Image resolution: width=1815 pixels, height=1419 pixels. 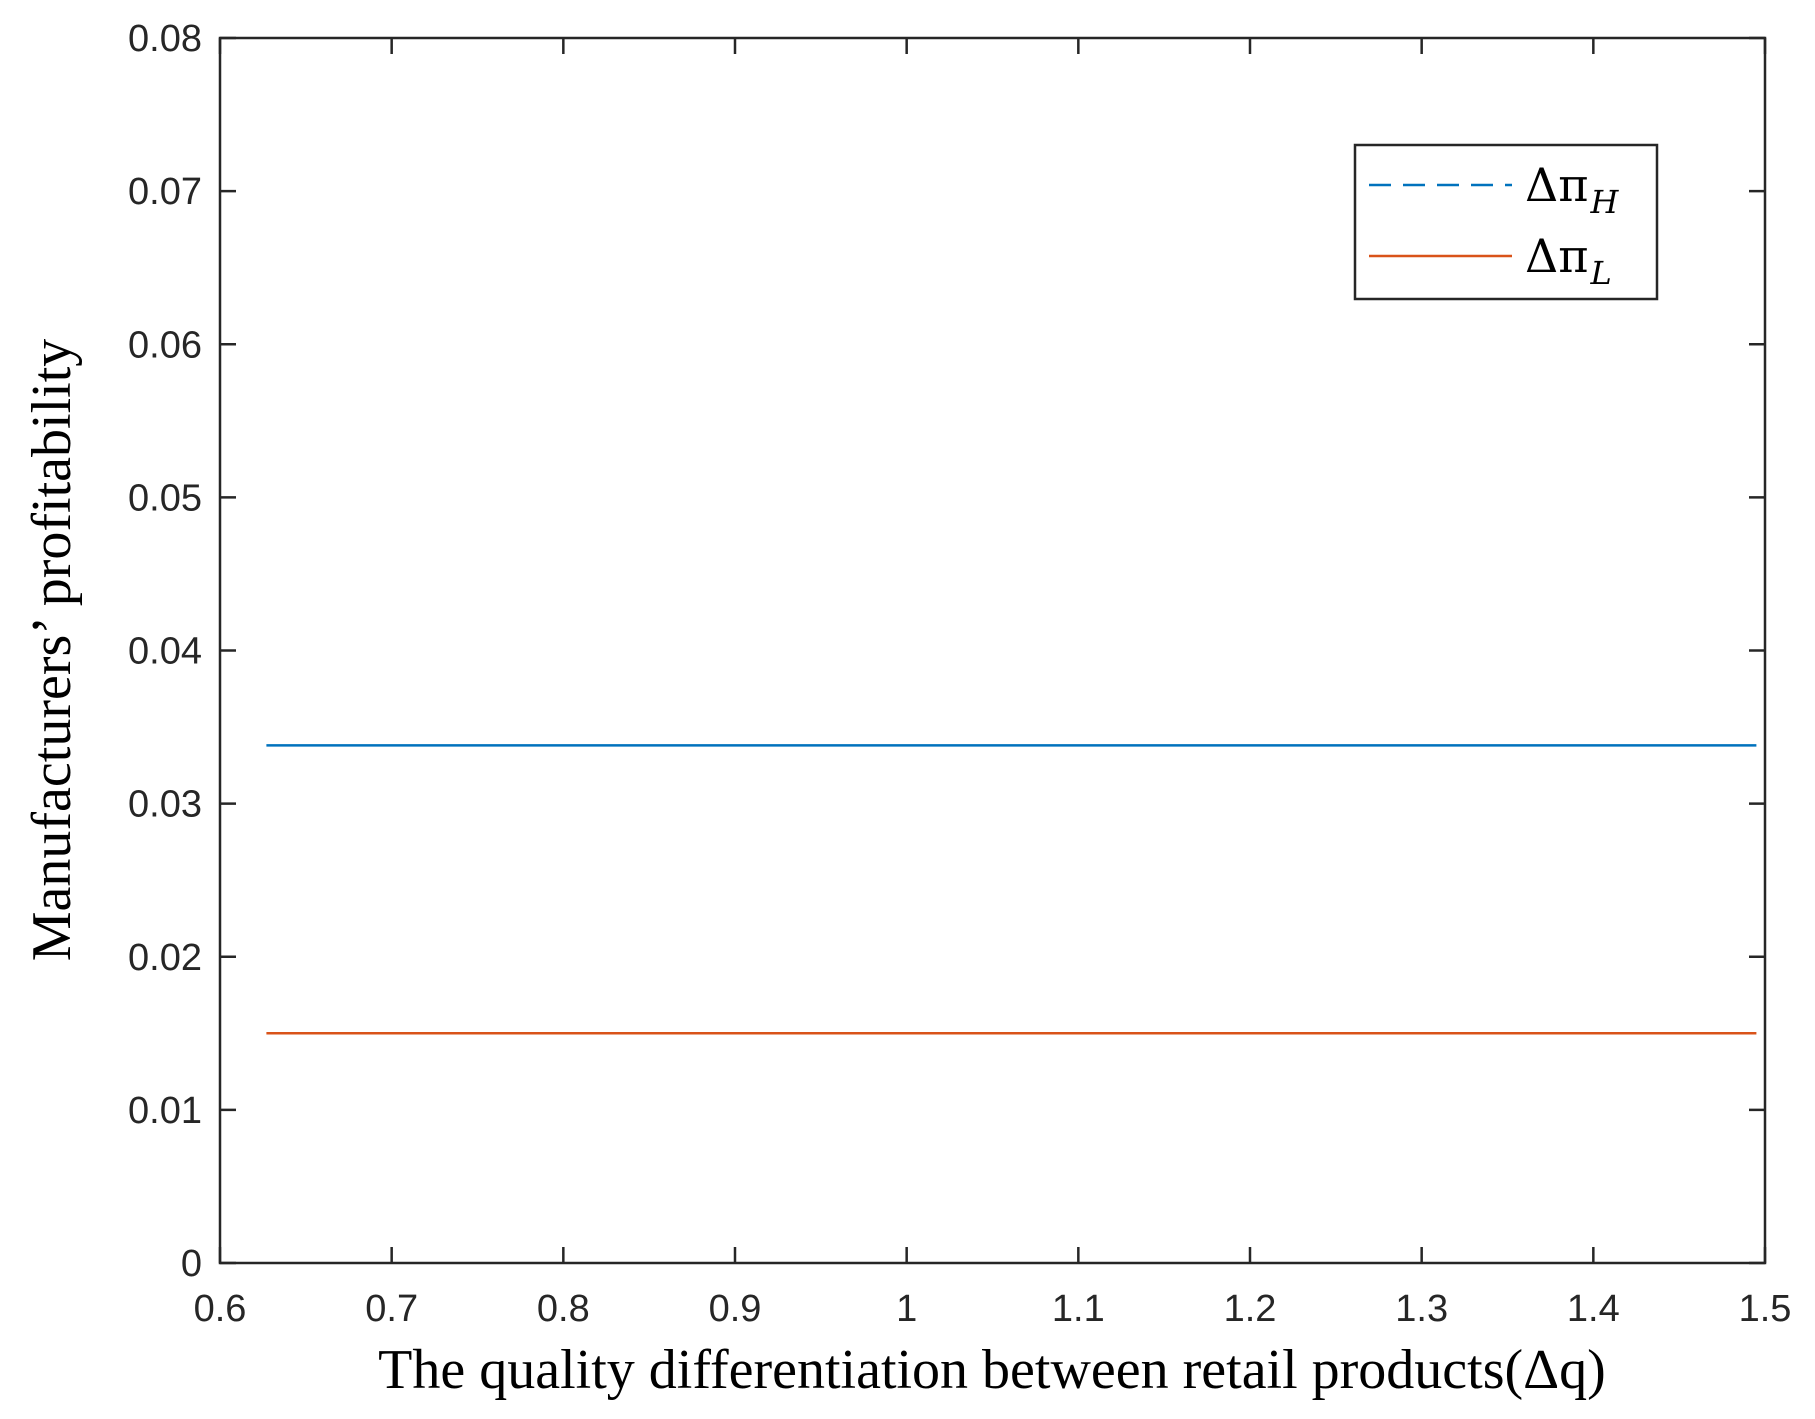 I want to click on y-tick-label: 0.07, so click(x=165, y=192).